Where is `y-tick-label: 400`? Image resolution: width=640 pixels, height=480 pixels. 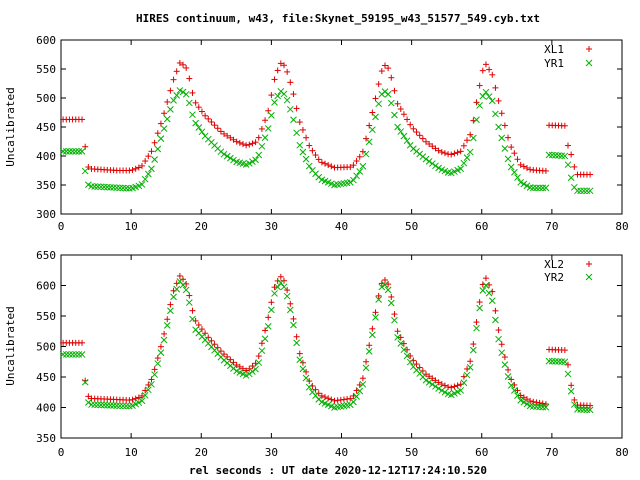 y-tick-label: 400 is located at coordinates (46, 408).